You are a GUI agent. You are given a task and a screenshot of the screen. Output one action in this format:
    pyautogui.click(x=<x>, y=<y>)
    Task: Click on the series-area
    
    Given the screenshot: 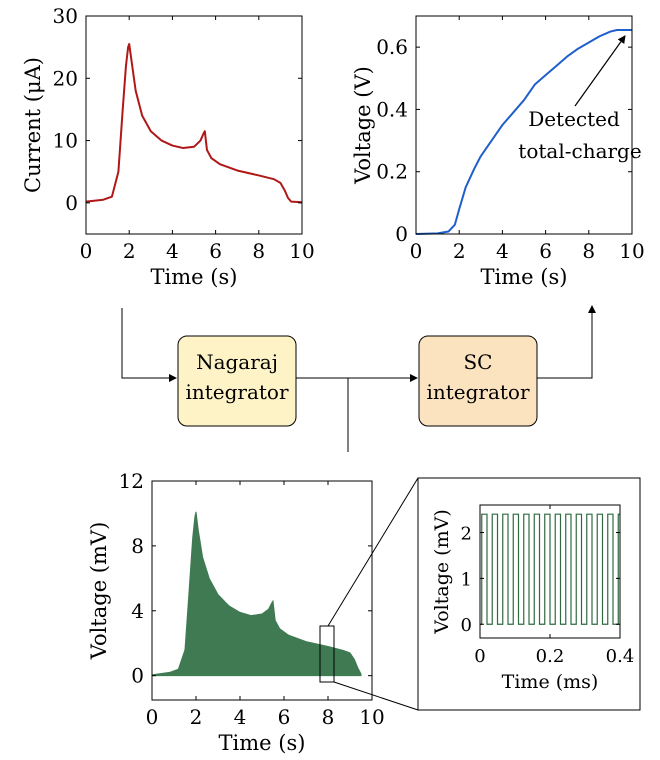 What is the action you would take?
    pyautogui.click(x=256, y=594)
    